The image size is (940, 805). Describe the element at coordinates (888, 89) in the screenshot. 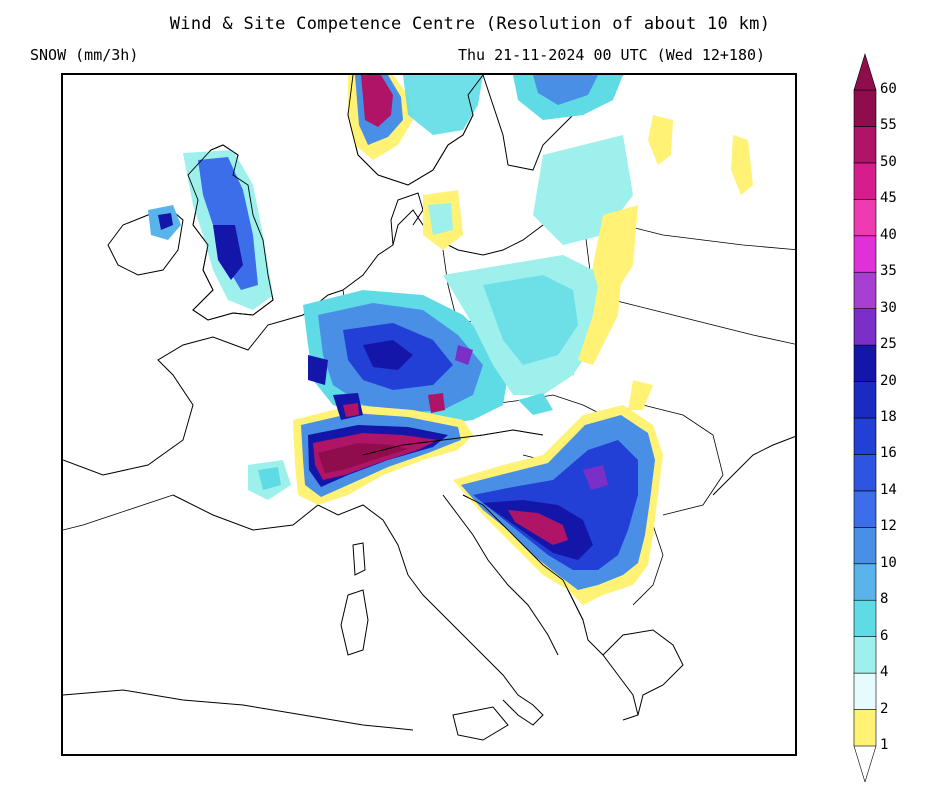

I see `colorbar-label-60: 60` at that location.